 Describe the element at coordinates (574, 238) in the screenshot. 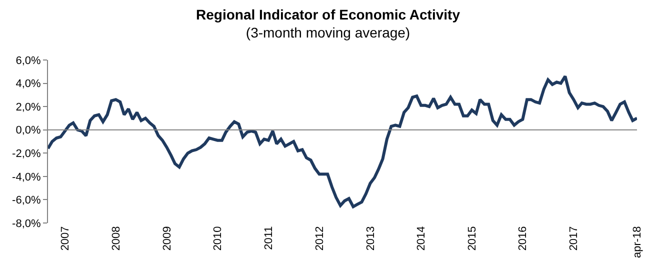

I see `x-tick-label: 2017` at that location.